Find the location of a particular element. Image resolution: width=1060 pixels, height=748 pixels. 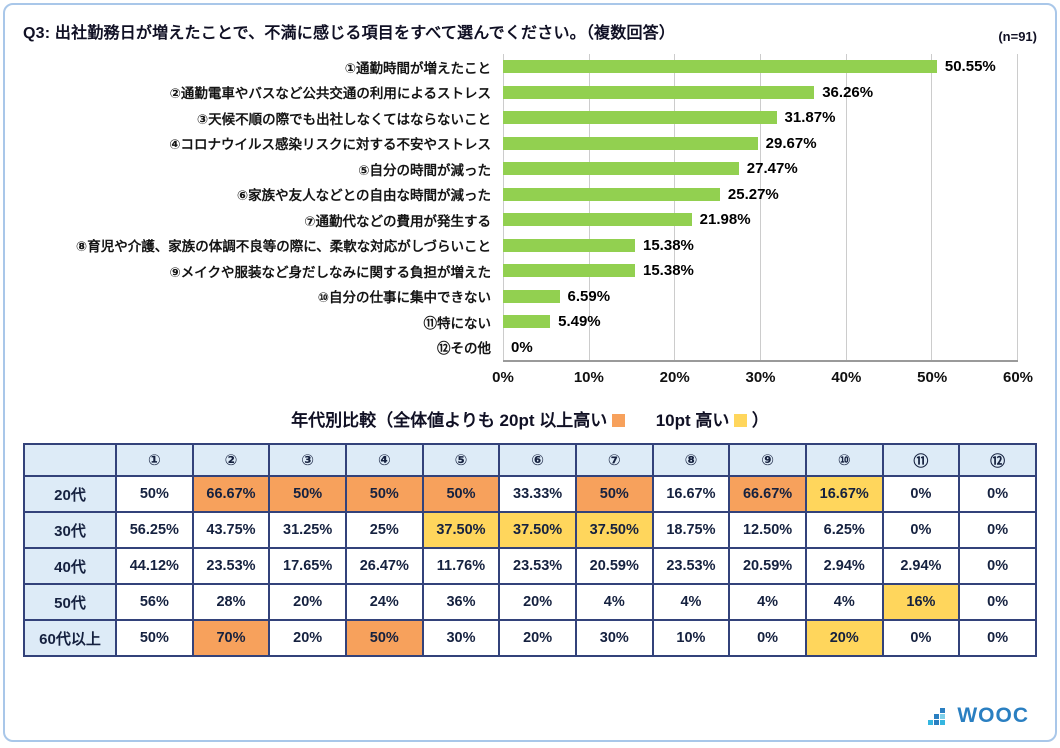

bar-category-label: ⑤自分の時間が減った is located at coordinates (424, 170).